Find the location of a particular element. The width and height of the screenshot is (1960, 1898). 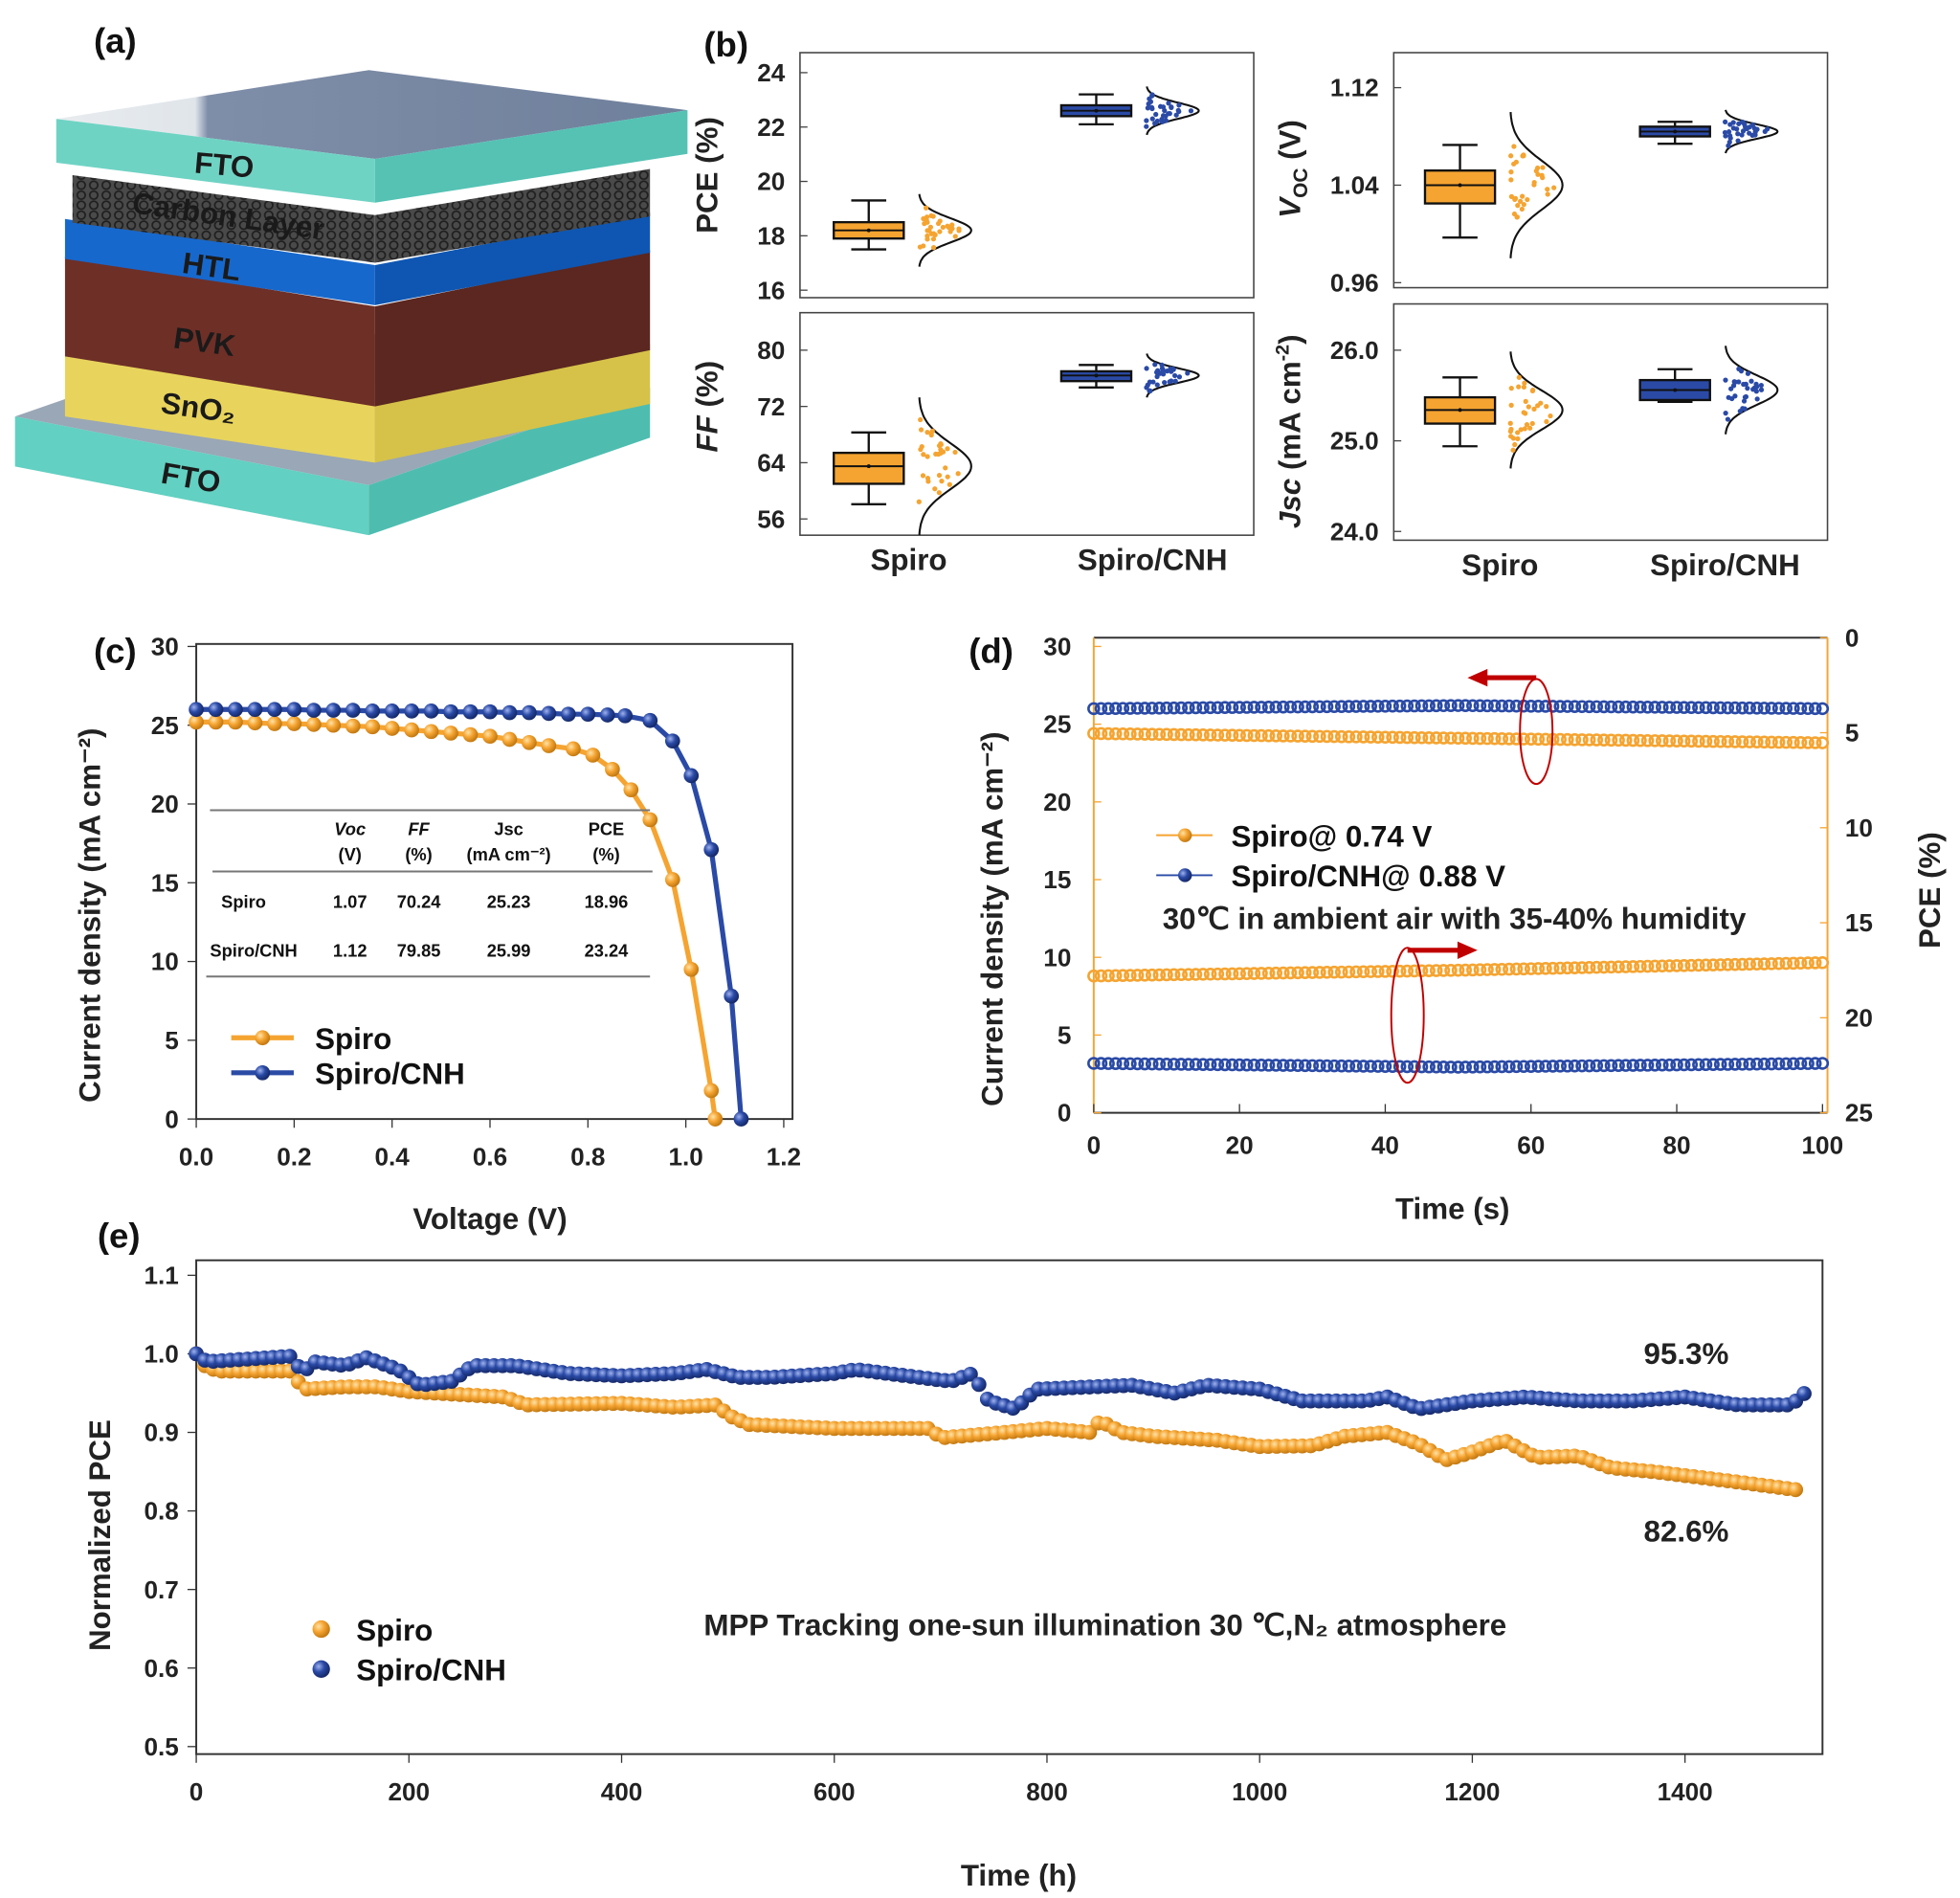

x-tick-label: 400 is located at coordinates (622, 1791).